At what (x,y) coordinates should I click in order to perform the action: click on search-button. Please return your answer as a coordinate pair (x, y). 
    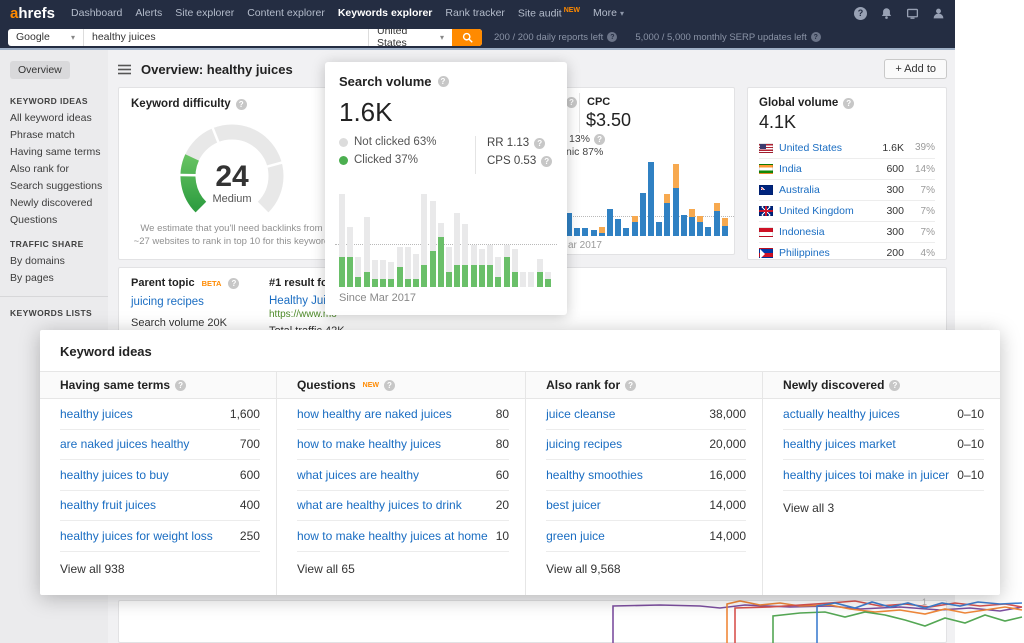
    Looking at the image, I should click on (467, 37).